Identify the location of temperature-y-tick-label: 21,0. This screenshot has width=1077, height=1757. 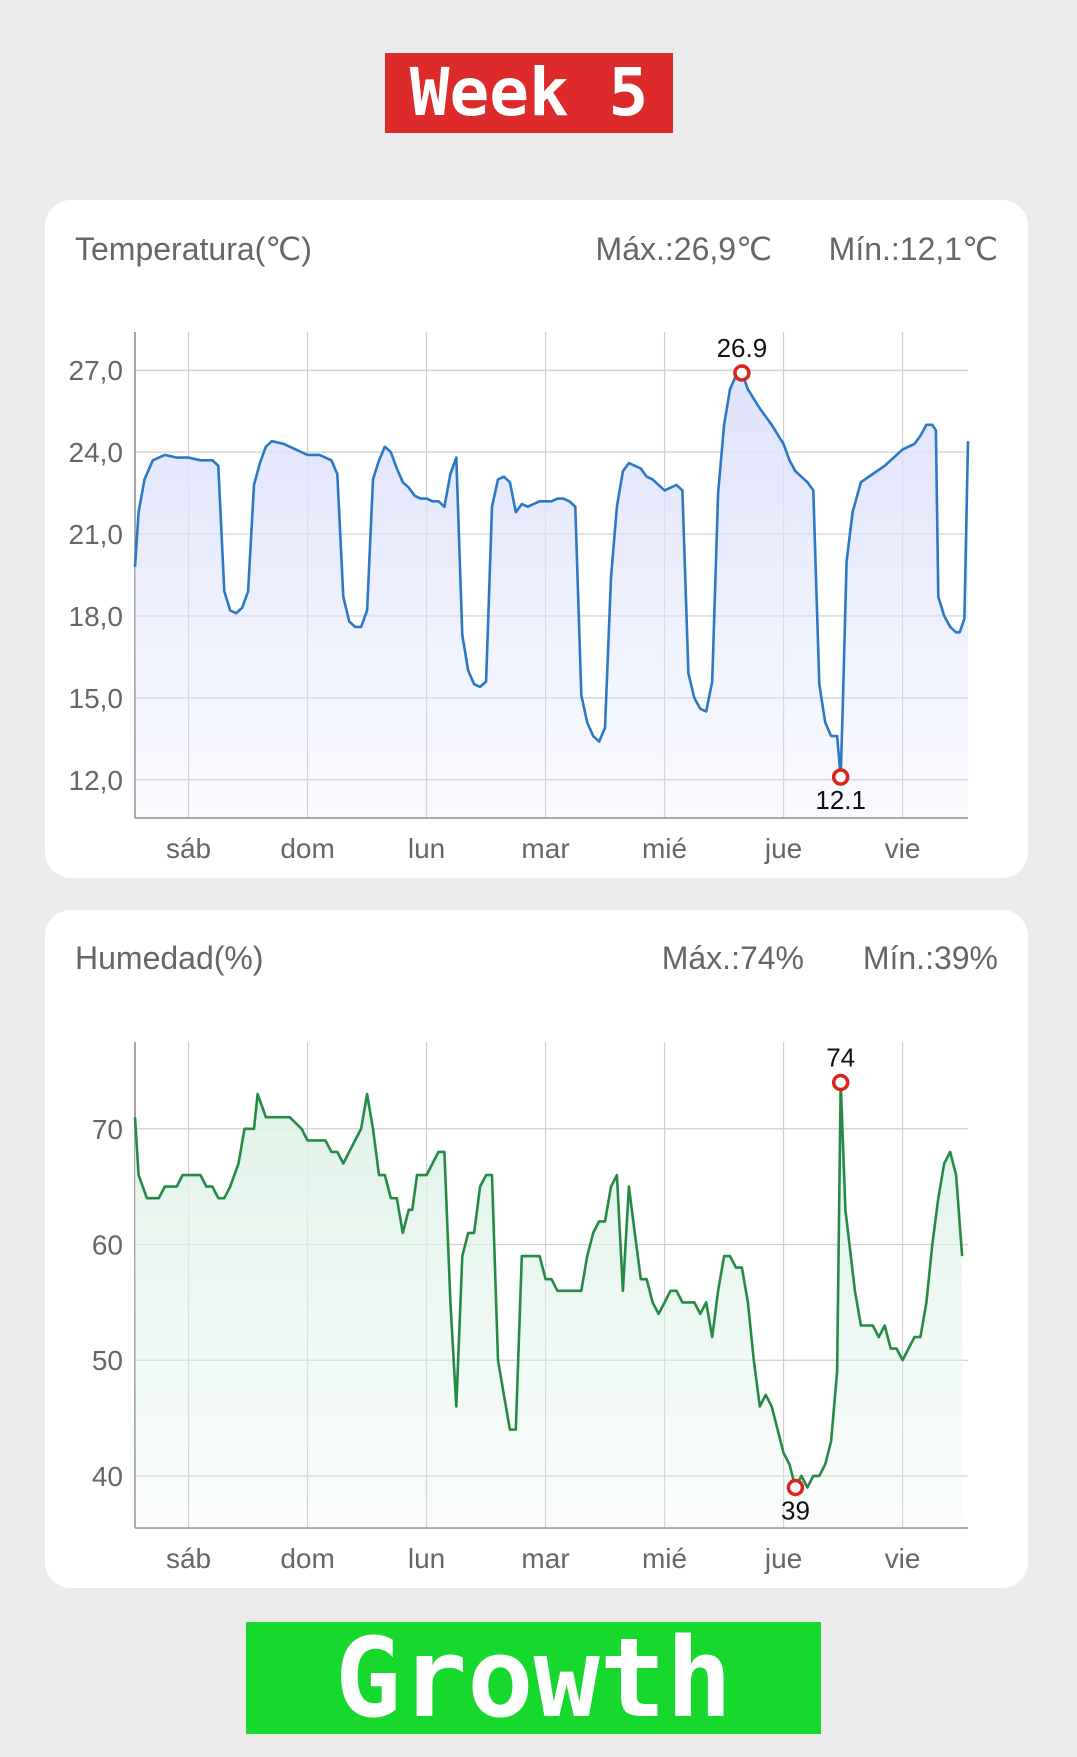
(96, 534).